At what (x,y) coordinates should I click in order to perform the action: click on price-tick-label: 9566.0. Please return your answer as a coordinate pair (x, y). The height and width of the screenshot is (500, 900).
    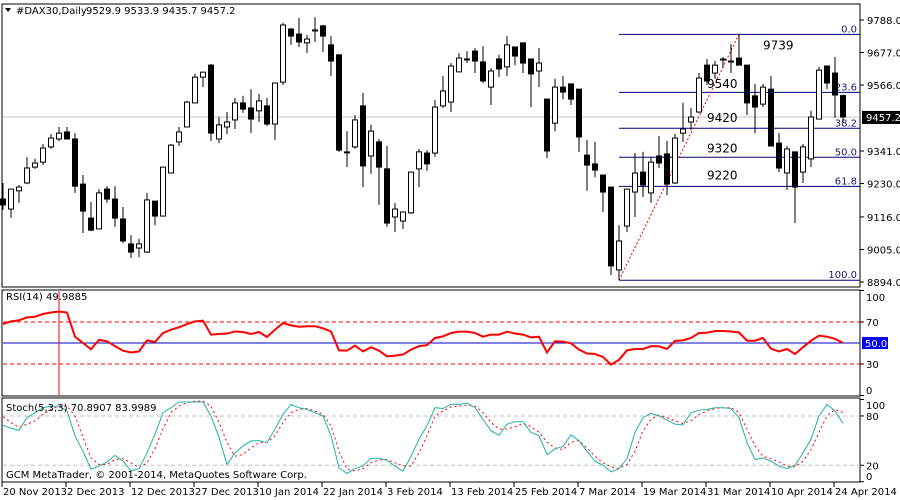
    Looking at the image, I should click on (883, 86).